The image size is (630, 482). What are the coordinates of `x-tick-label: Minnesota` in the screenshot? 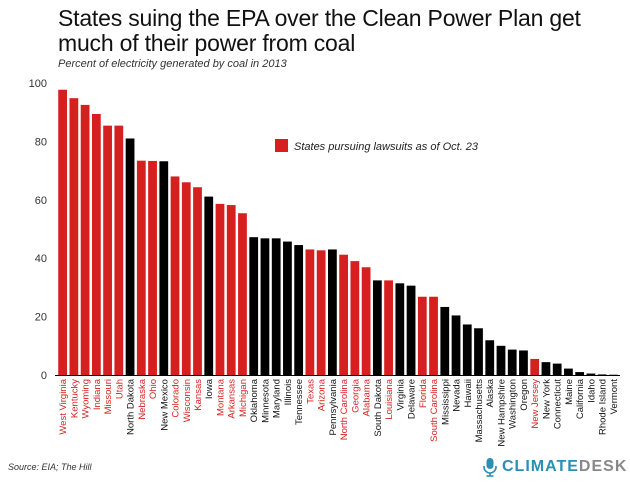 It's located at (265, 400).